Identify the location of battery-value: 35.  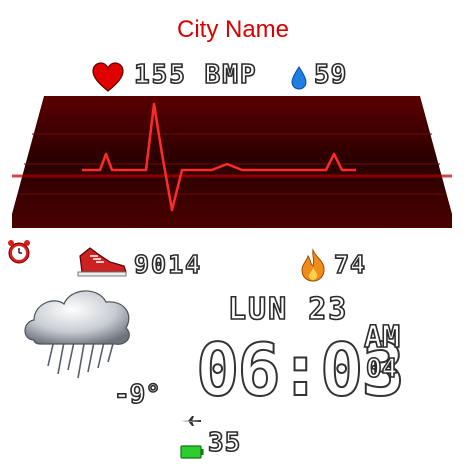
(224, 443).